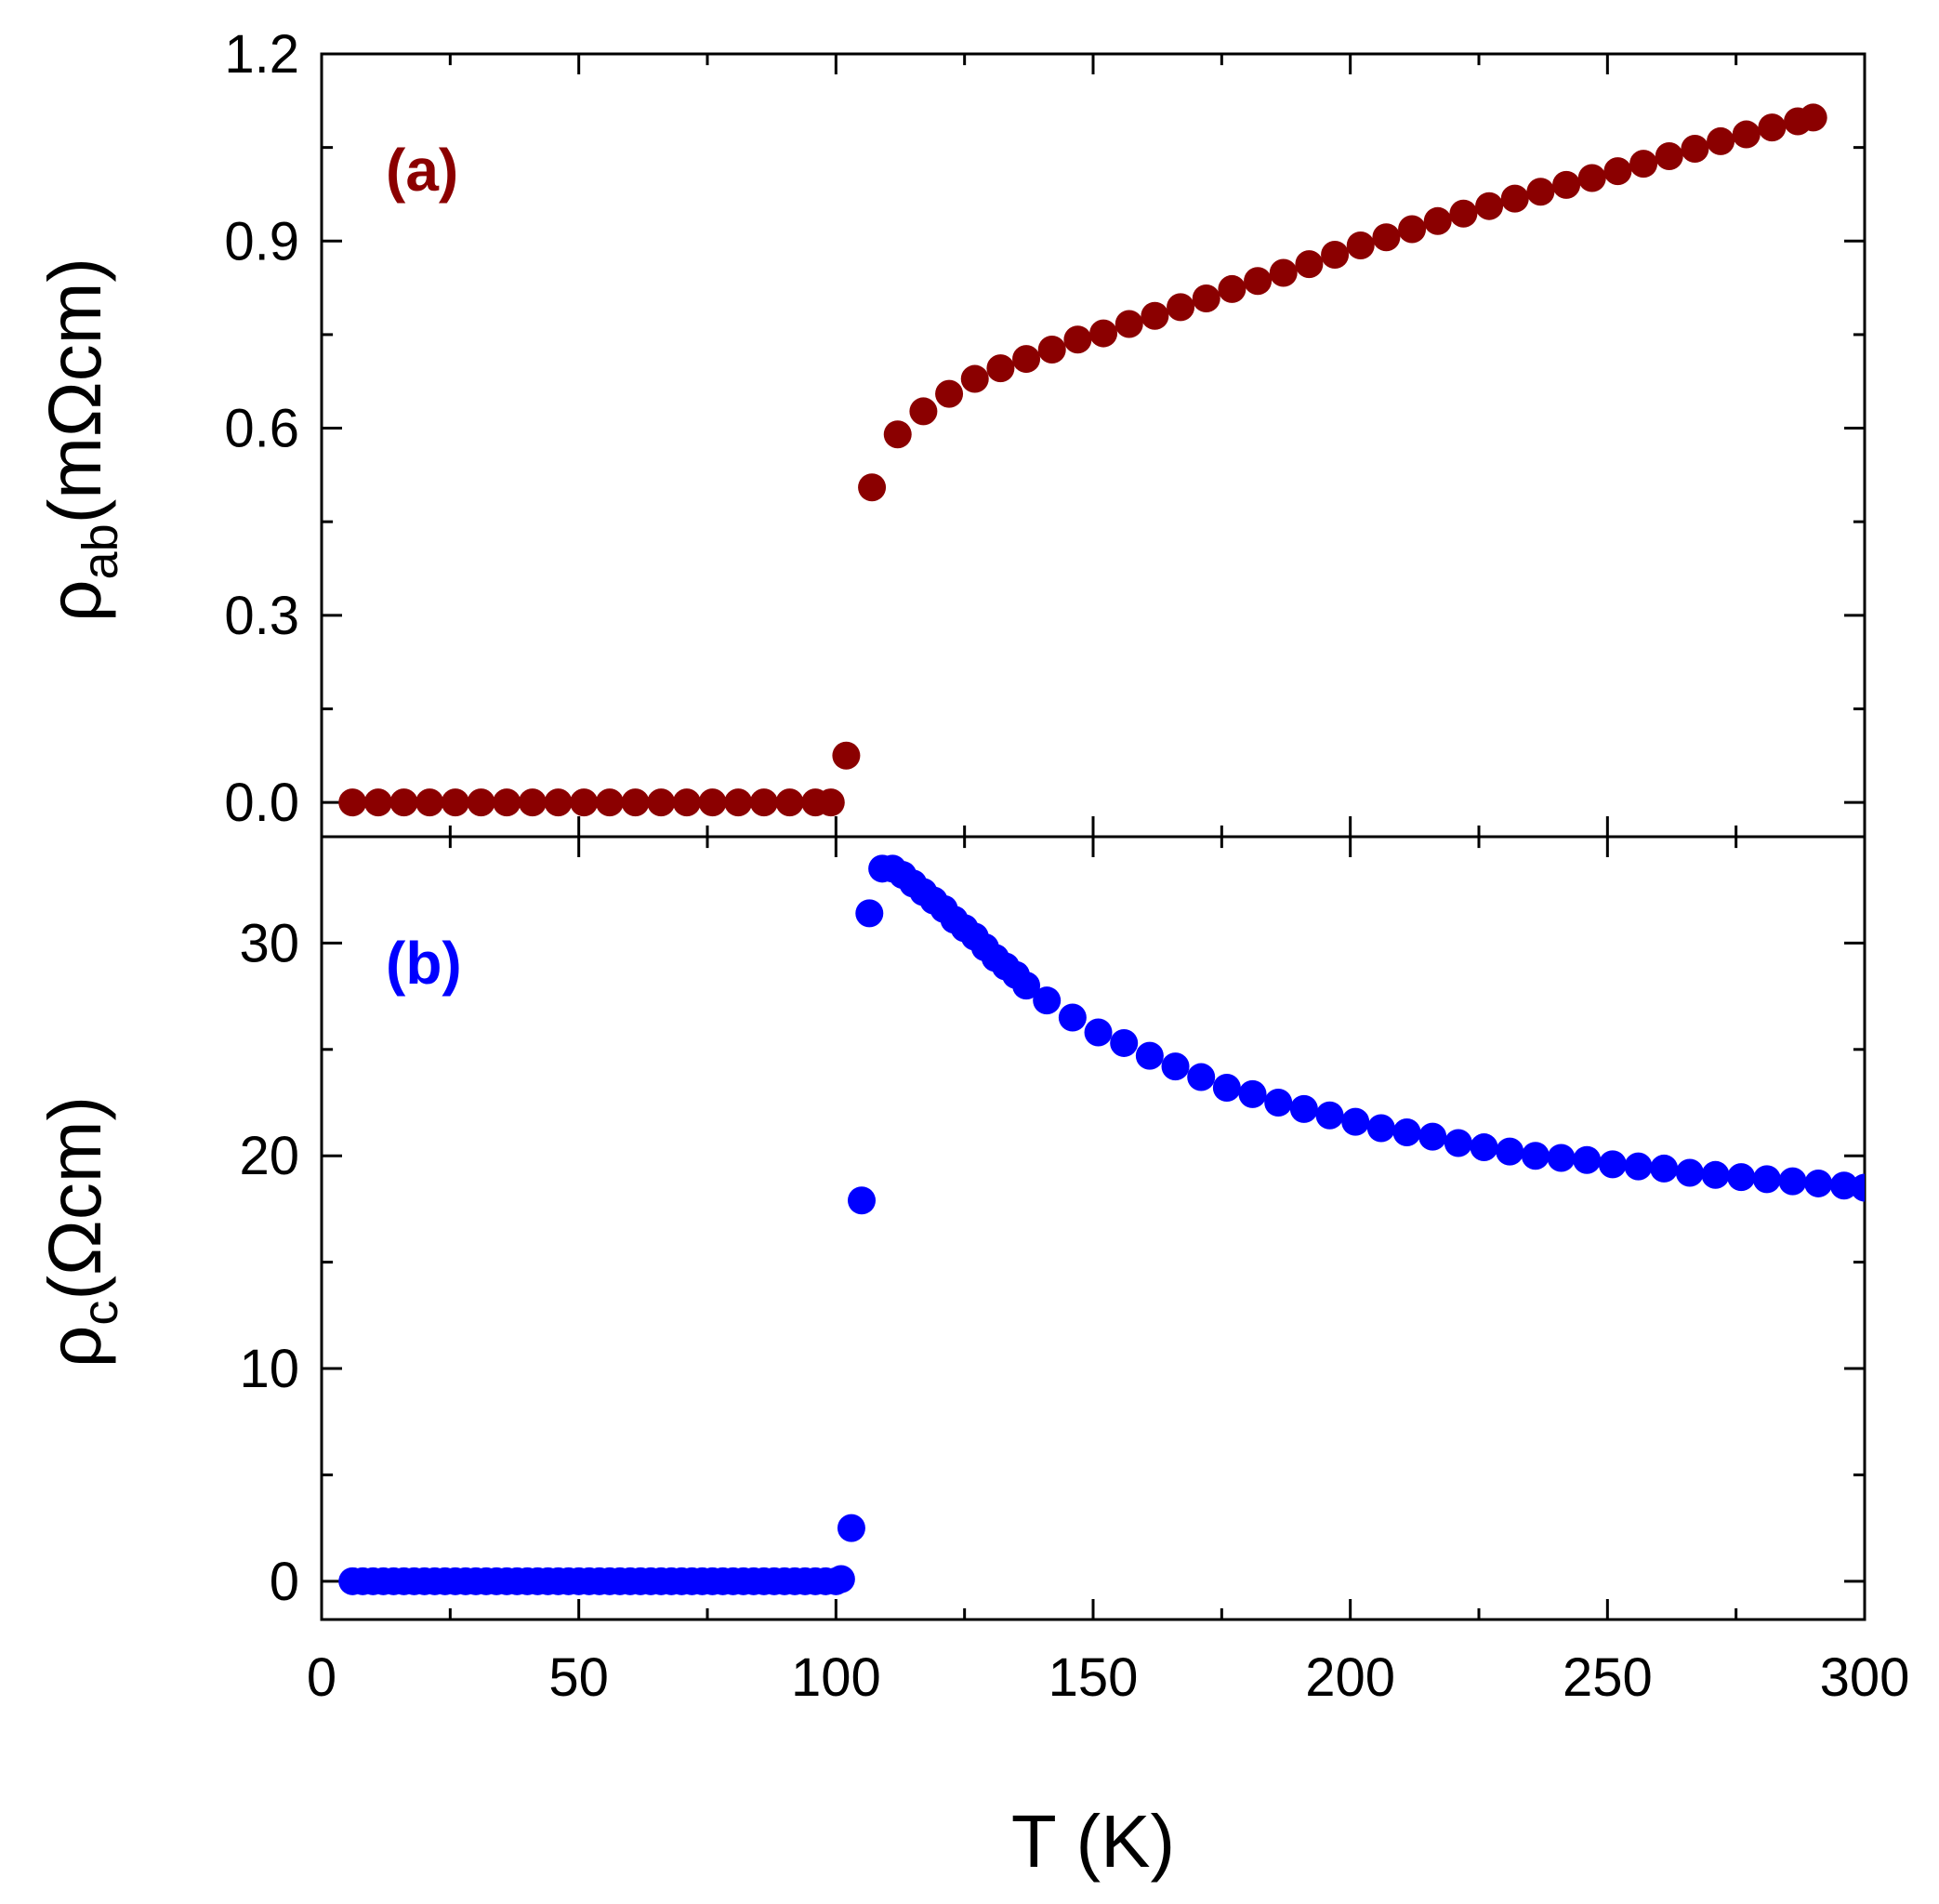 Image resolution: width=1939 pixels, height=1904 pixels. Describe the element at coordinates (74, 390) in the screenshot. I see `panel-a-y-unit: (mΩcm)` at that location.